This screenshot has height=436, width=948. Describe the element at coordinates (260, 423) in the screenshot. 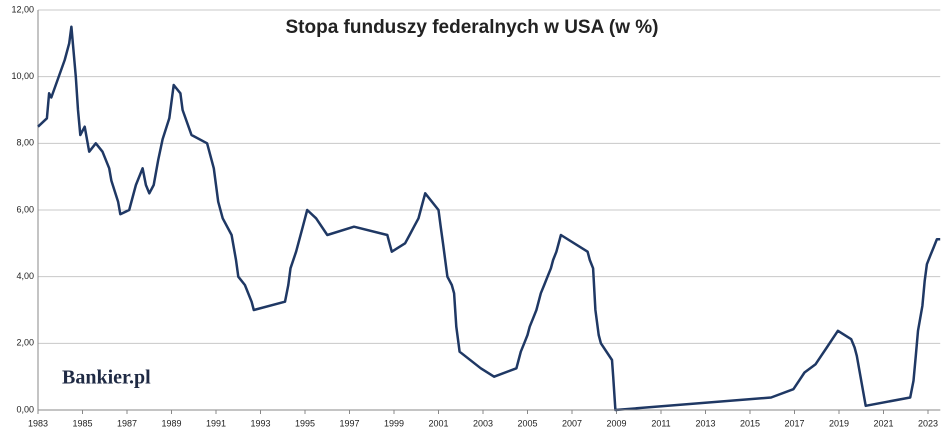

I see `x-tick-label: 1993` at that location.